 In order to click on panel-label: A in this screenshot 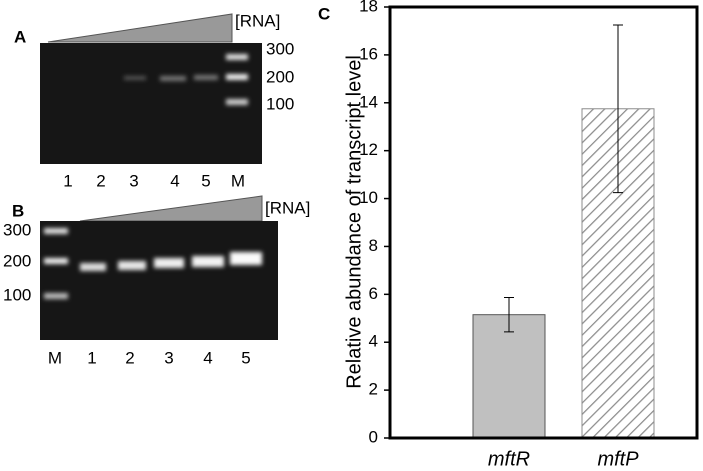, I will do `click(20, 36)`.